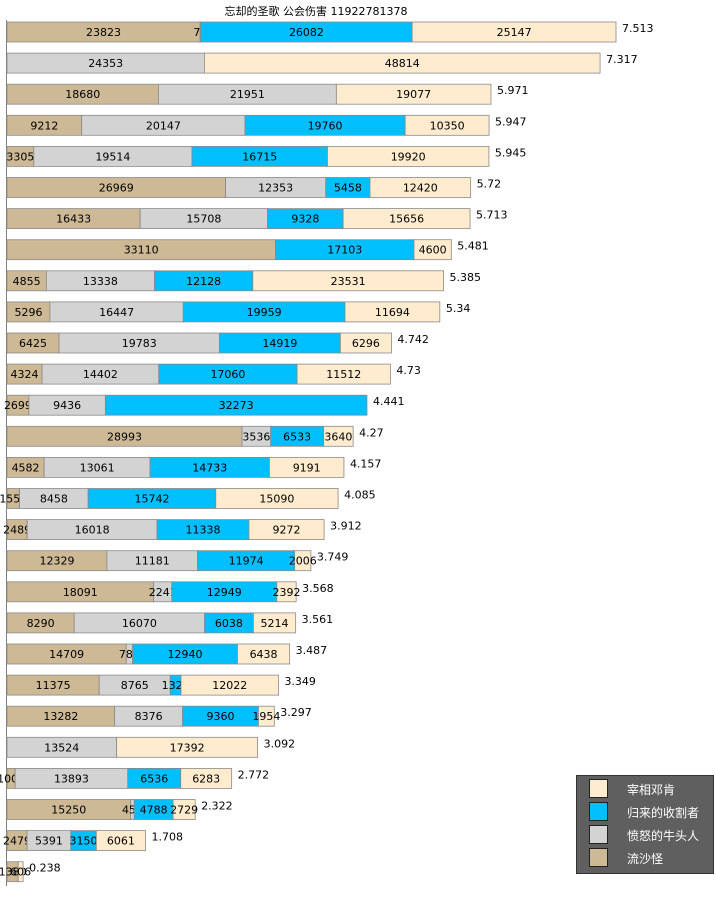  I want to click on bar-value-label: 6061, so click(121, 841).